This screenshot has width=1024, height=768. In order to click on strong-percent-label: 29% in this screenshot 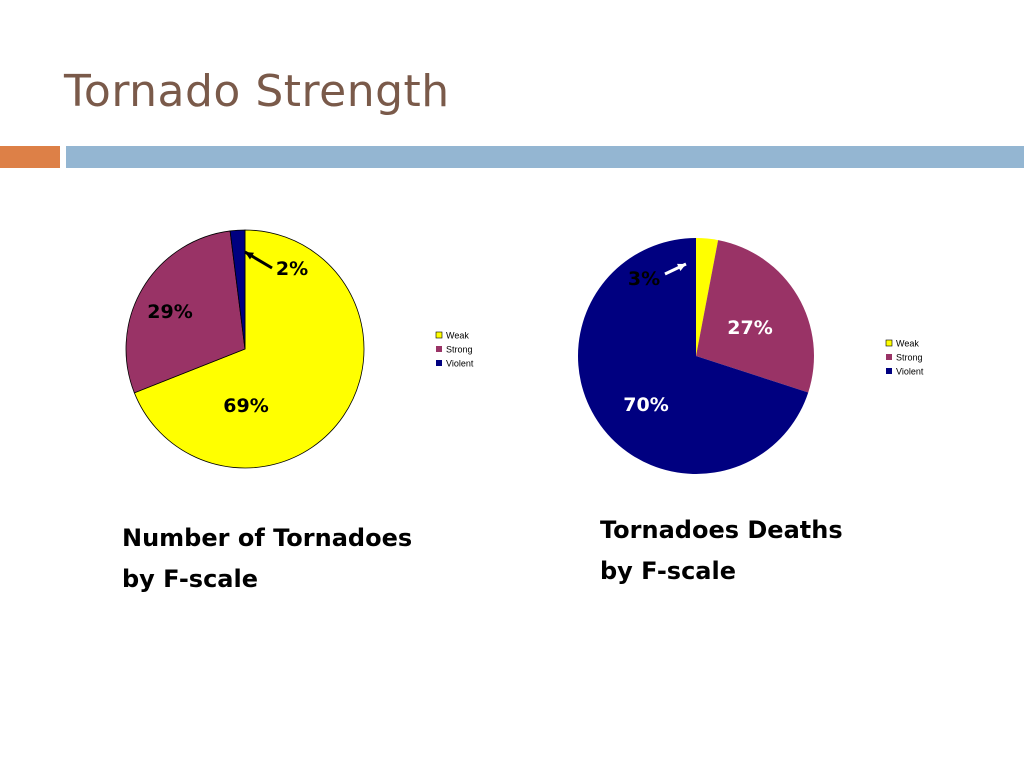, I will do `click(169, 312)`.